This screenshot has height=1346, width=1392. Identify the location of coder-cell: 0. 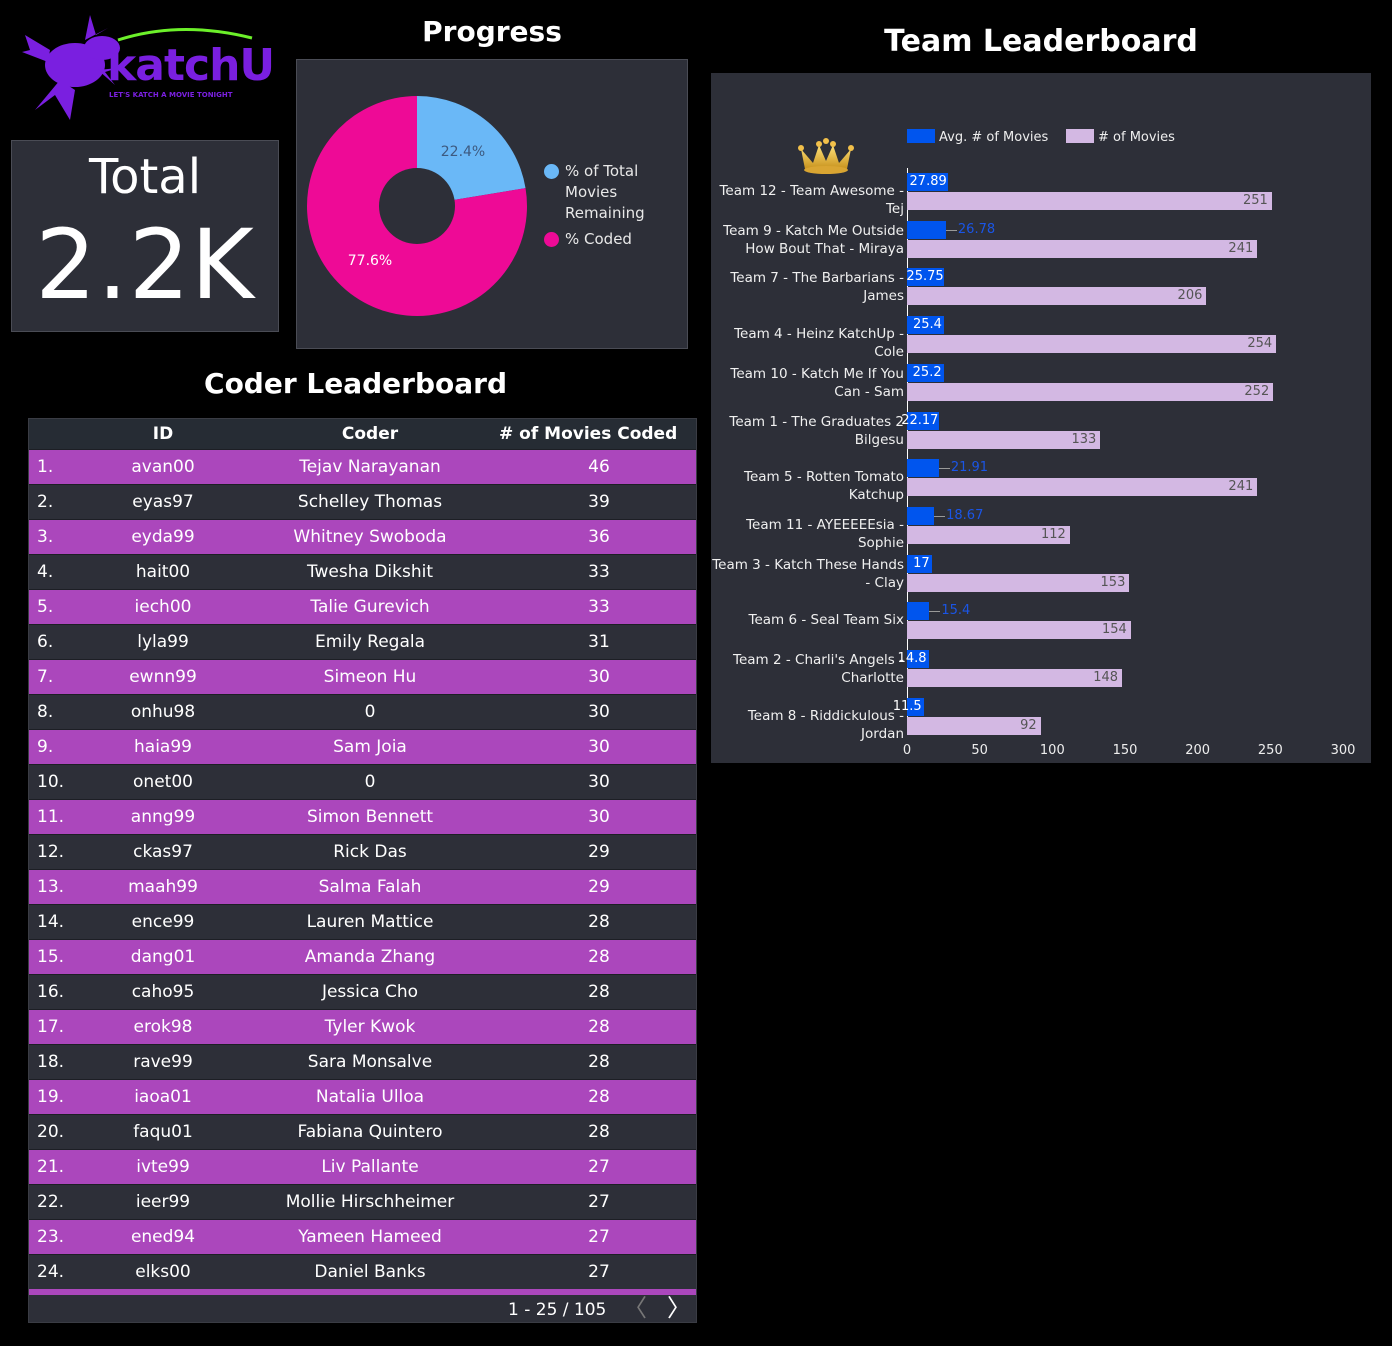
(370, 782).